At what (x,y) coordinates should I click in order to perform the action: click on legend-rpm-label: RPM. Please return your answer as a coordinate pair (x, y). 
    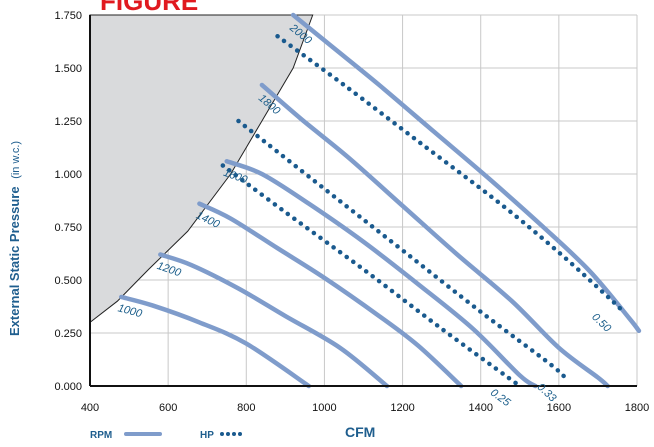
    Looking at the image, I should click on (101, 435).